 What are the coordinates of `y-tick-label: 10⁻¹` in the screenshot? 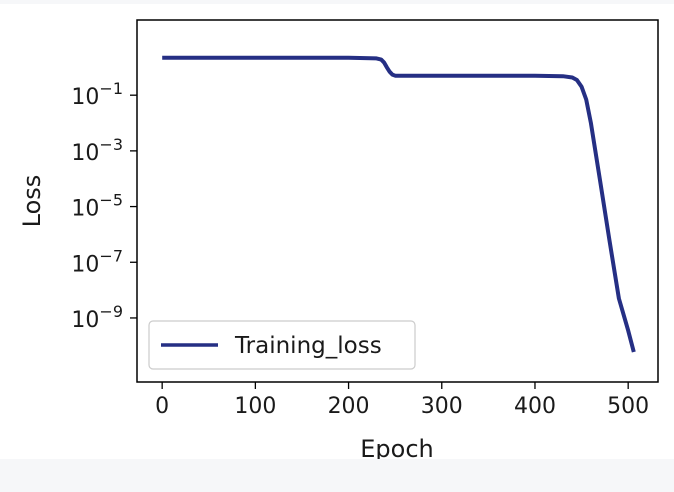 It's located at (97, 94).